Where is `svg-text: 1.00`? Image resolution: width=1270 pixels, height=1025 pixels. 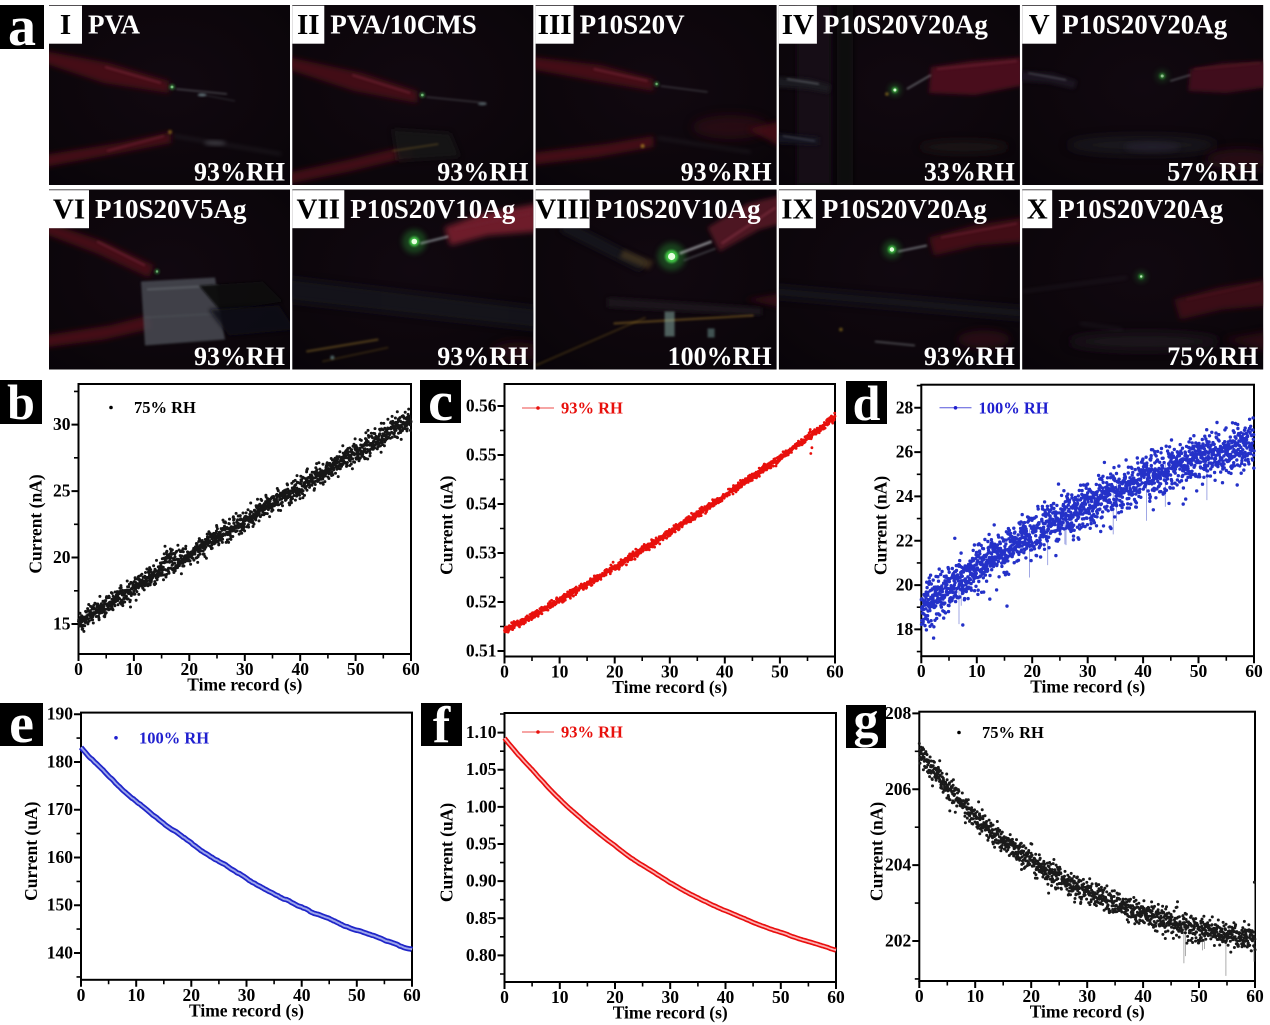 svg-text: 1.00 is located at coordinates (481, 806).